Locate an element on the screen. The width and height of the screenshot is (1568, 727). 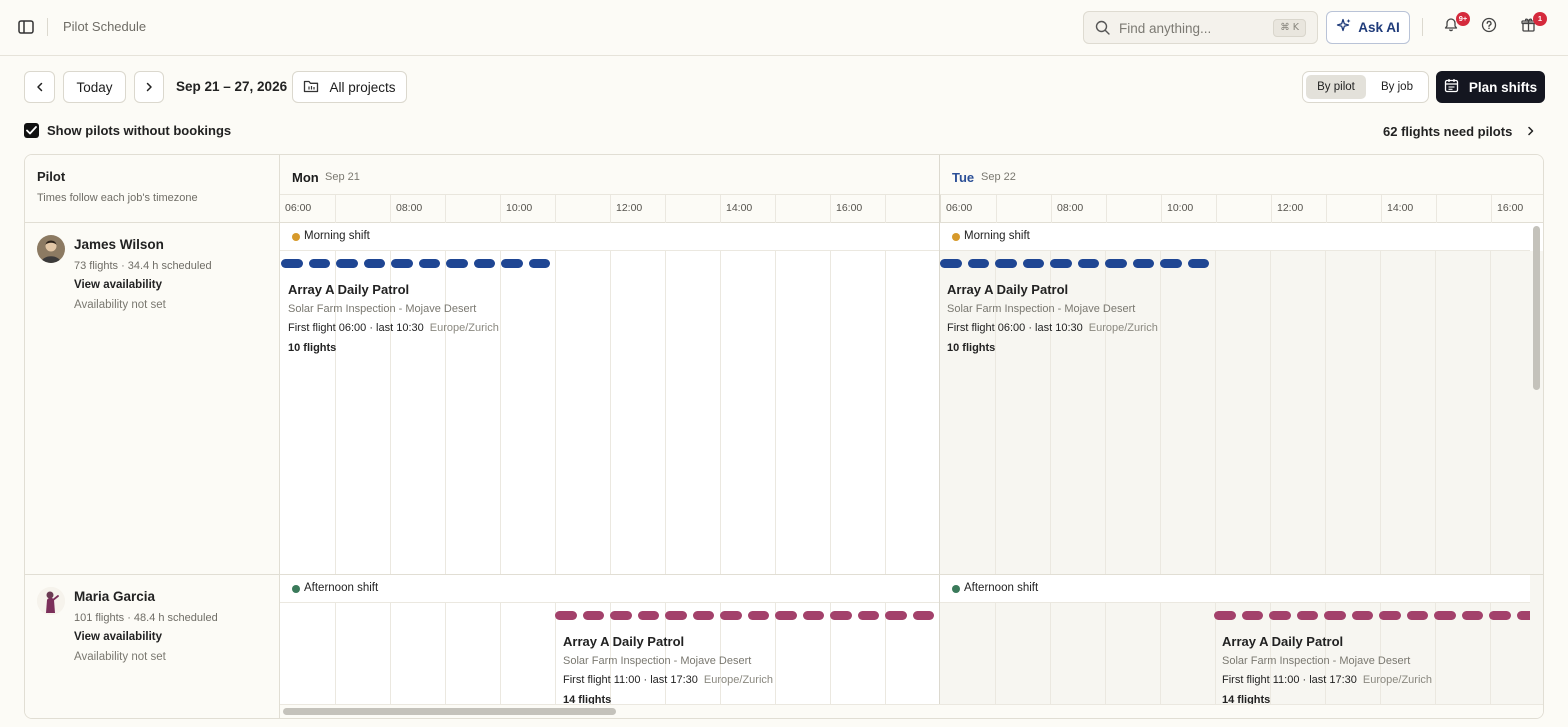
shift-dot is located at coordinates (956, 237).